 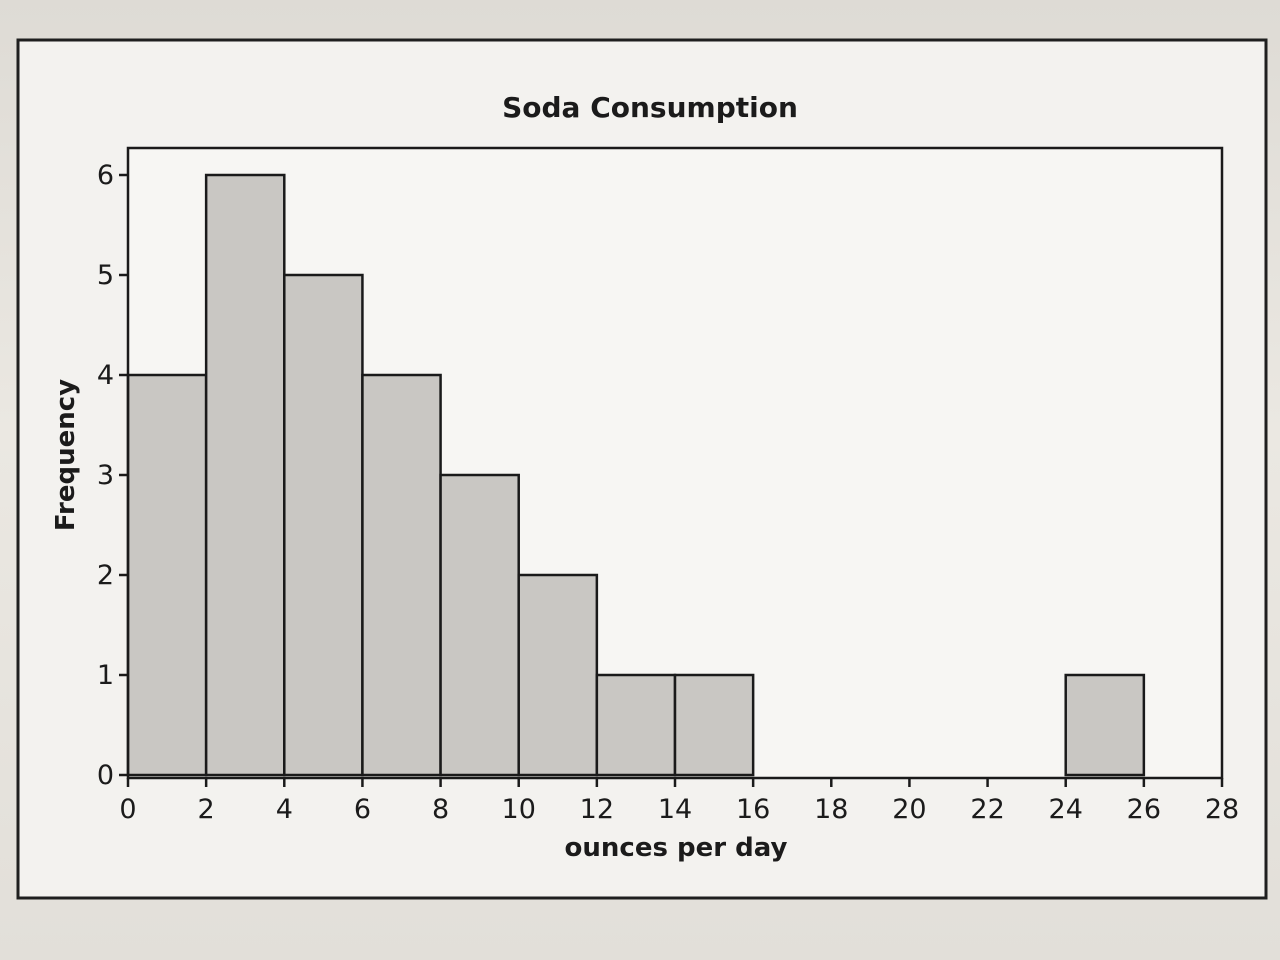 What do you see at coordinates (284, 809) in the screenshot?
I see `x-tick-label: 4` at bounding box center [284, 809].